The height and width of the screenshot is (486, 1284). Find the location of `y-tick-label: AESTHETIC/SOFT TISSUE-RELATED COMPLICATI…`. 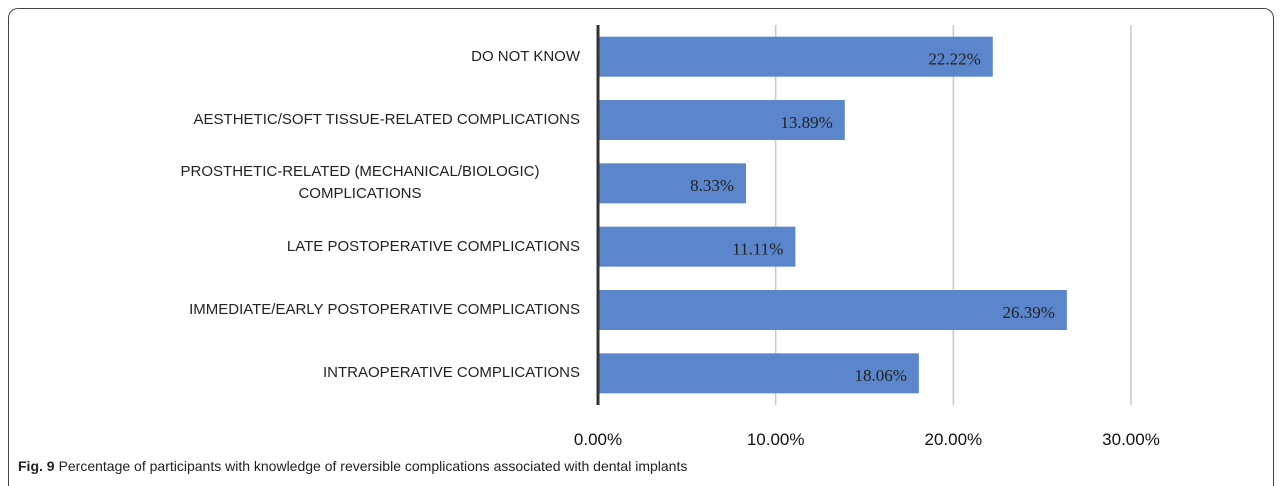

y-tick-label: AESTHETIC/SOFT TISSUE-RELATED COMPLICATI… is located at coordinates (386, 119).